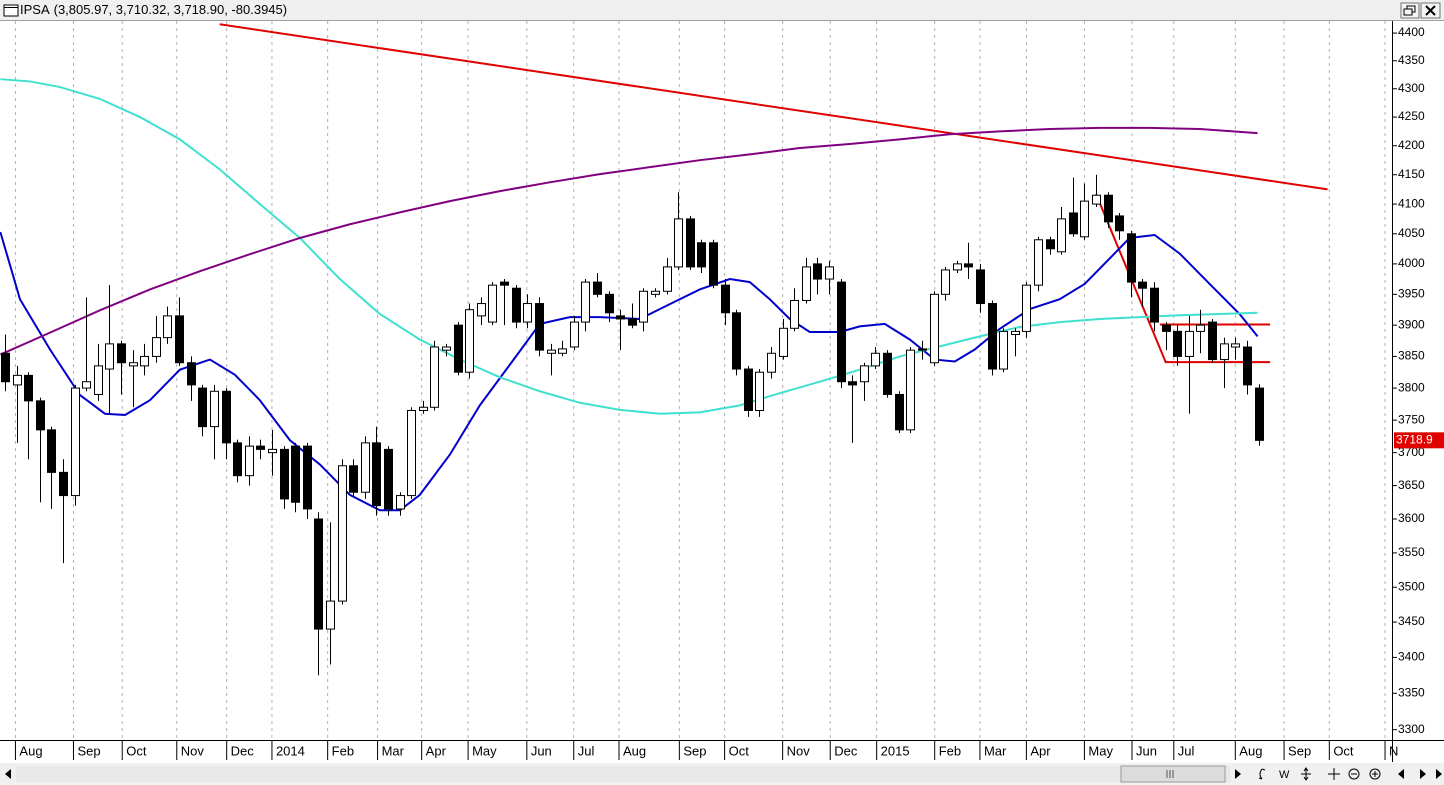 The image size is (1444, 785). Describe the element at coordinates (1401, 774) in the screenshot. I see `step-back-button` at that location.